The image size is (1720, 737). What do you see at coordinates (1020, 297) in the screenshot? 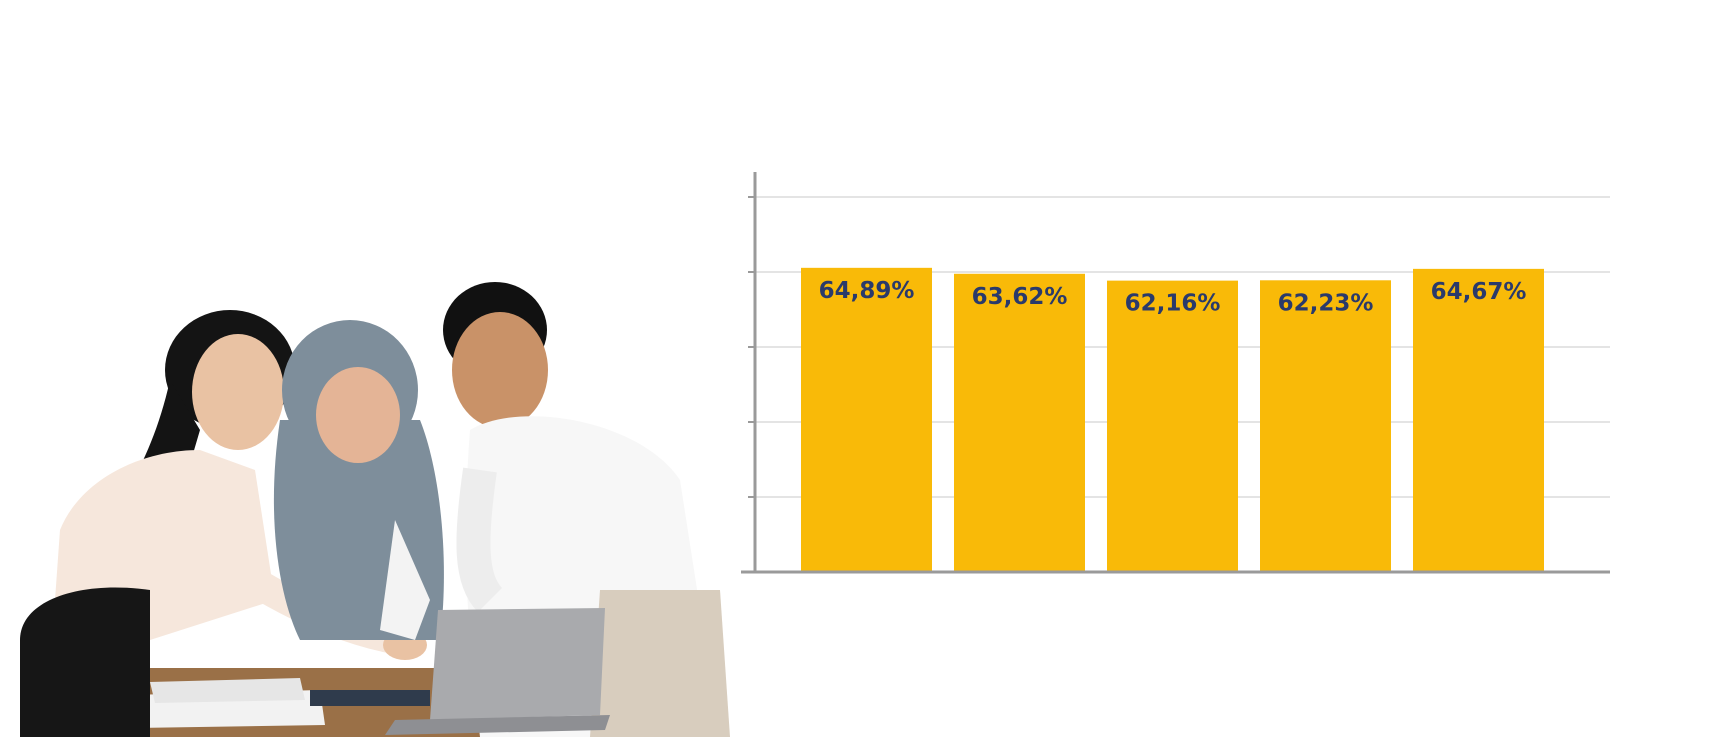
I see `bar-value-label-2: 63,62%` at bounding box center [1020, 297].